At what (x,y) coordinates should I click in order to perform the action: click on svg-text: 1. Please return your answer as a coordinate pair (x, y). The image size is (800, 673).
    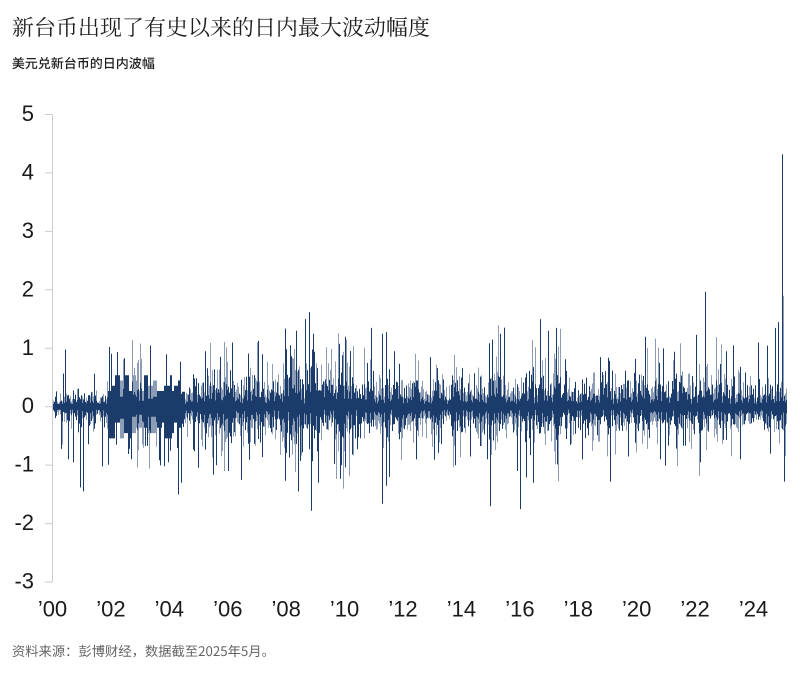
    Looking at the image, I should click on (28, 347).